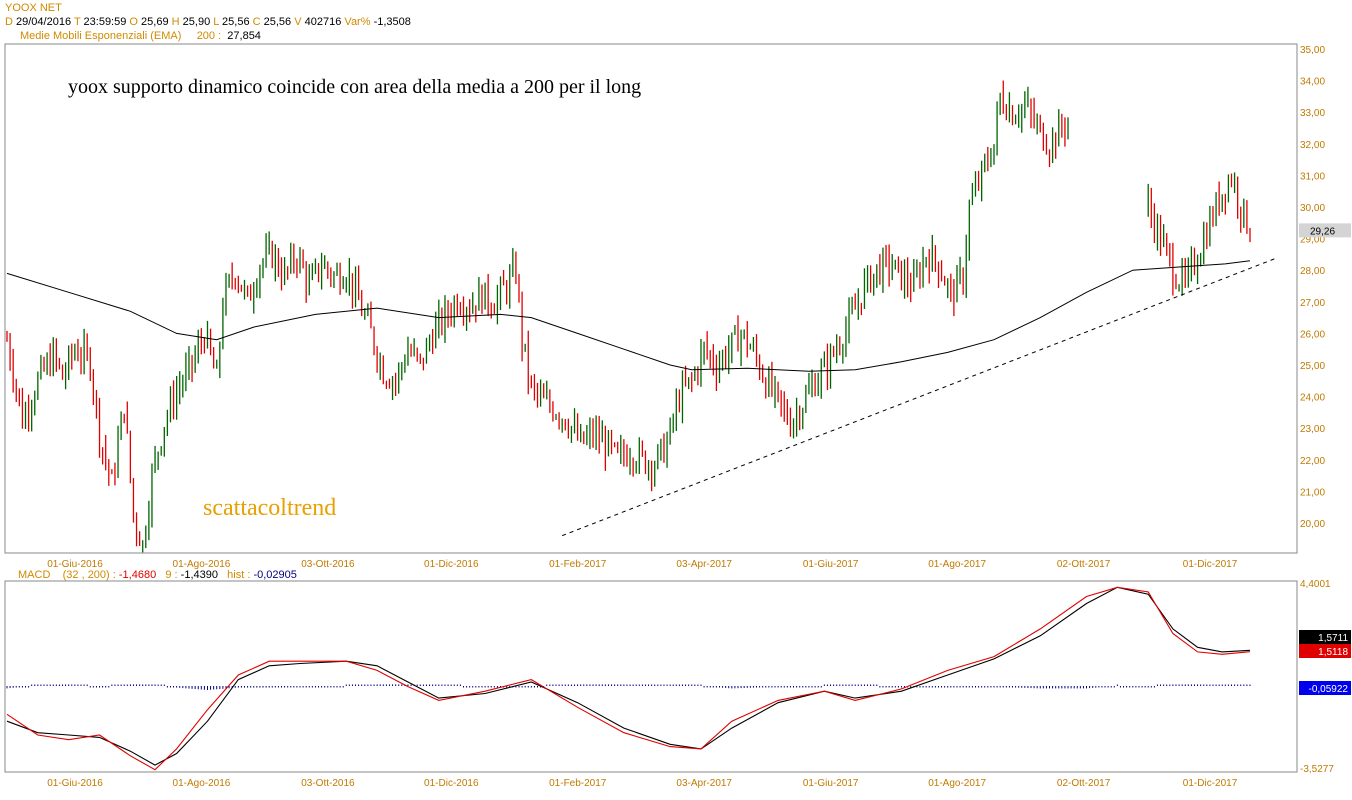  What do you see at coordinates (1329, 689) in the screenshot?
I see `macd-value-label: -0,05922` at bounding box center [1329, 689].